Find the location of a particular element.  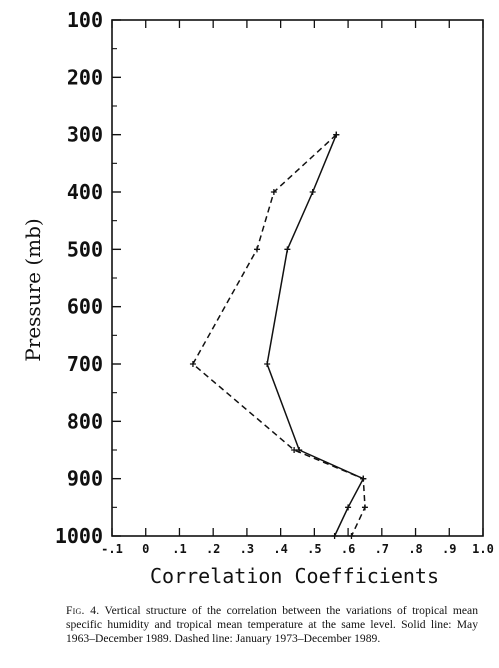

y-tick-label: 700 is located at coordinates (85, 364).